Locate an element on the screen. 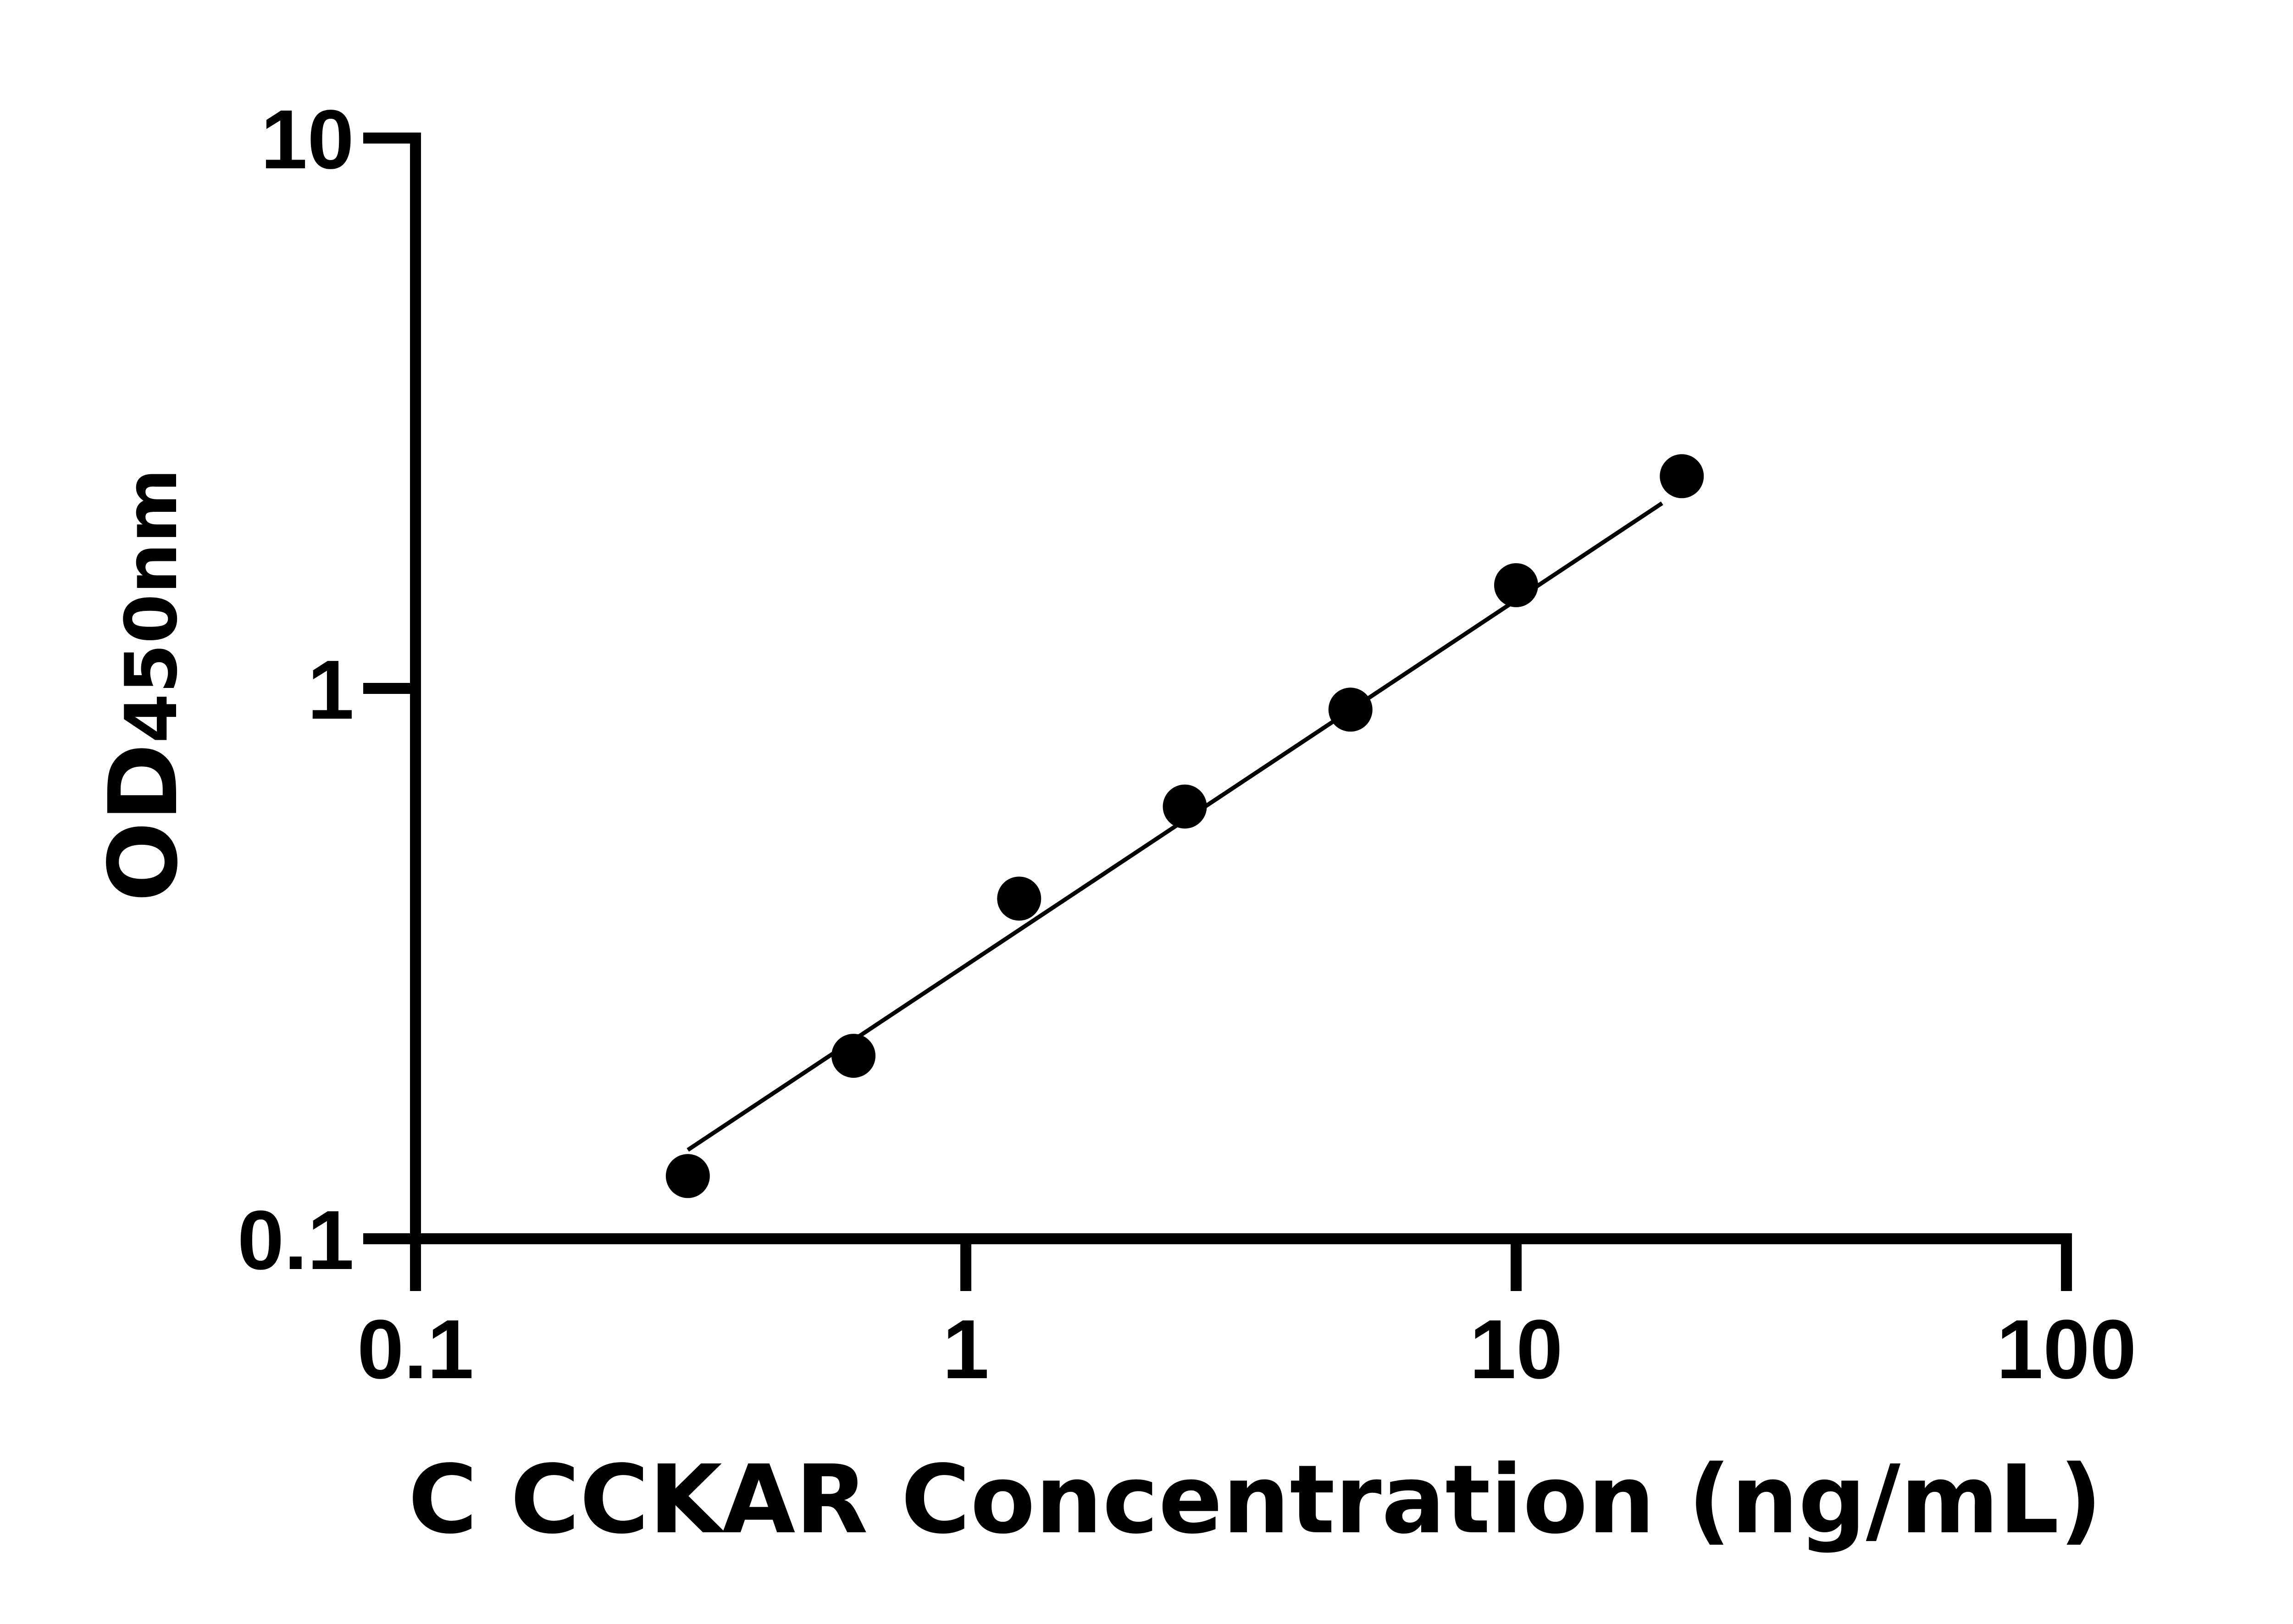 The height and width of the screenshot is (1624, 2293). y-axis-title-sub: 450nm is located at coordinates (151, 605).